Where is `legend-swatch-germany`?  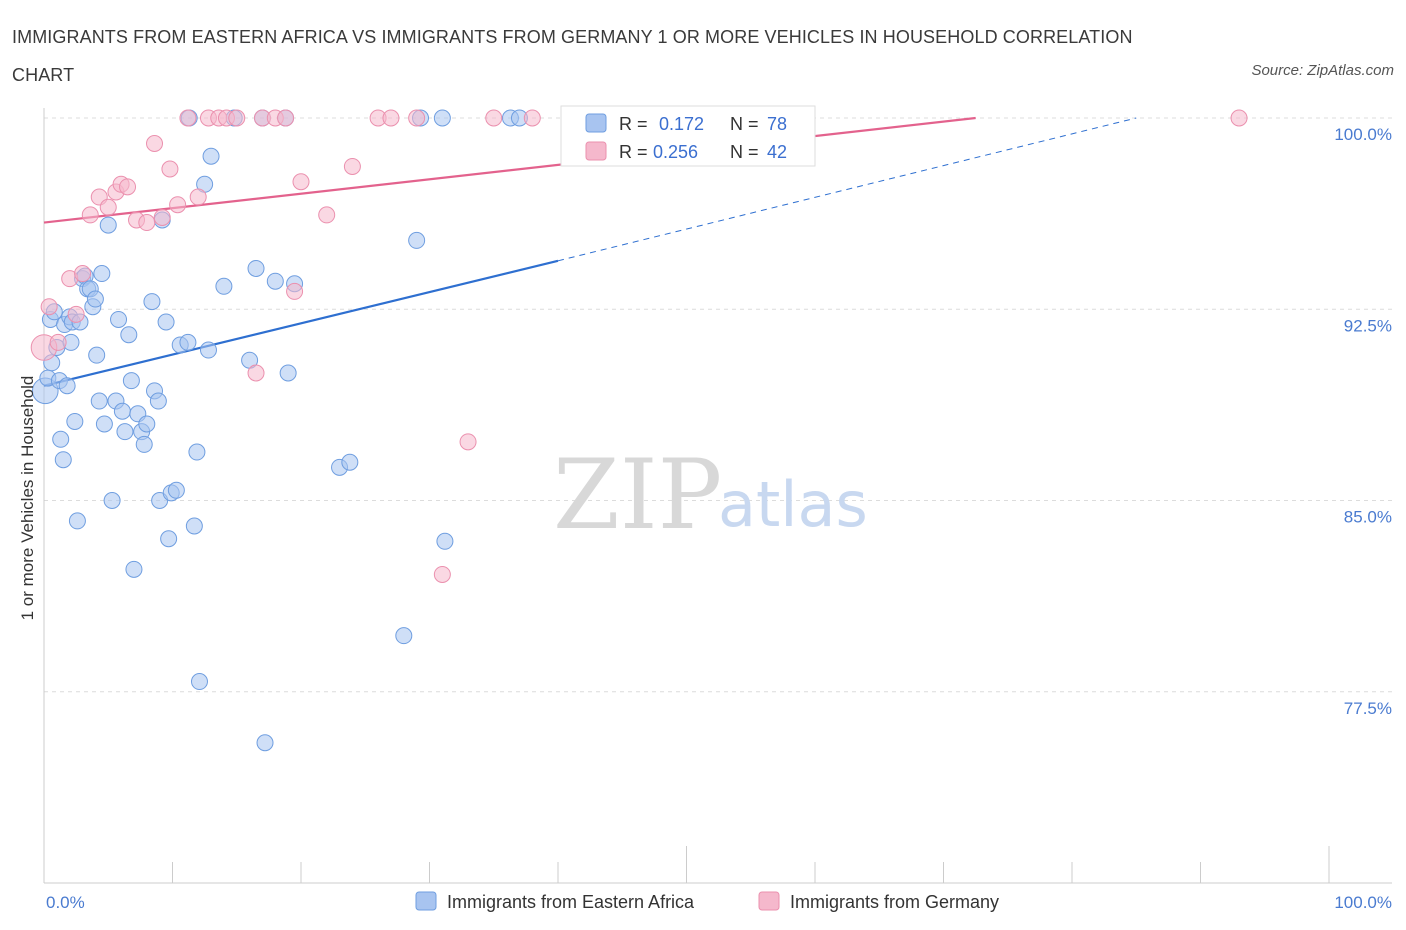 legend-swatch-germany is located at coordinates (769, 901).